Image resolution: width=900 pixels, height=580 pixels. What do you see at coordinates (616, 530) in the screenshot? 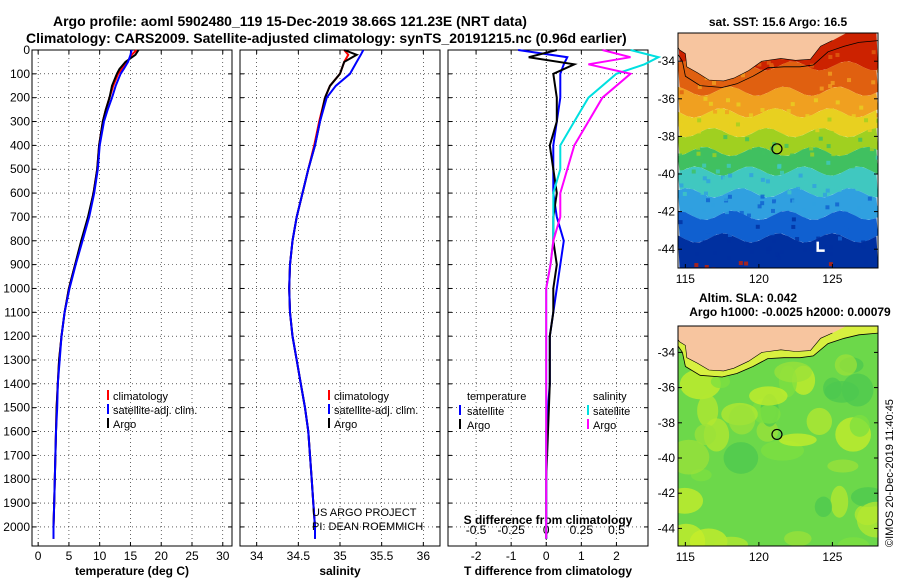
I see `x2-tick-label: 0.5` at bounding box center [616, 530].